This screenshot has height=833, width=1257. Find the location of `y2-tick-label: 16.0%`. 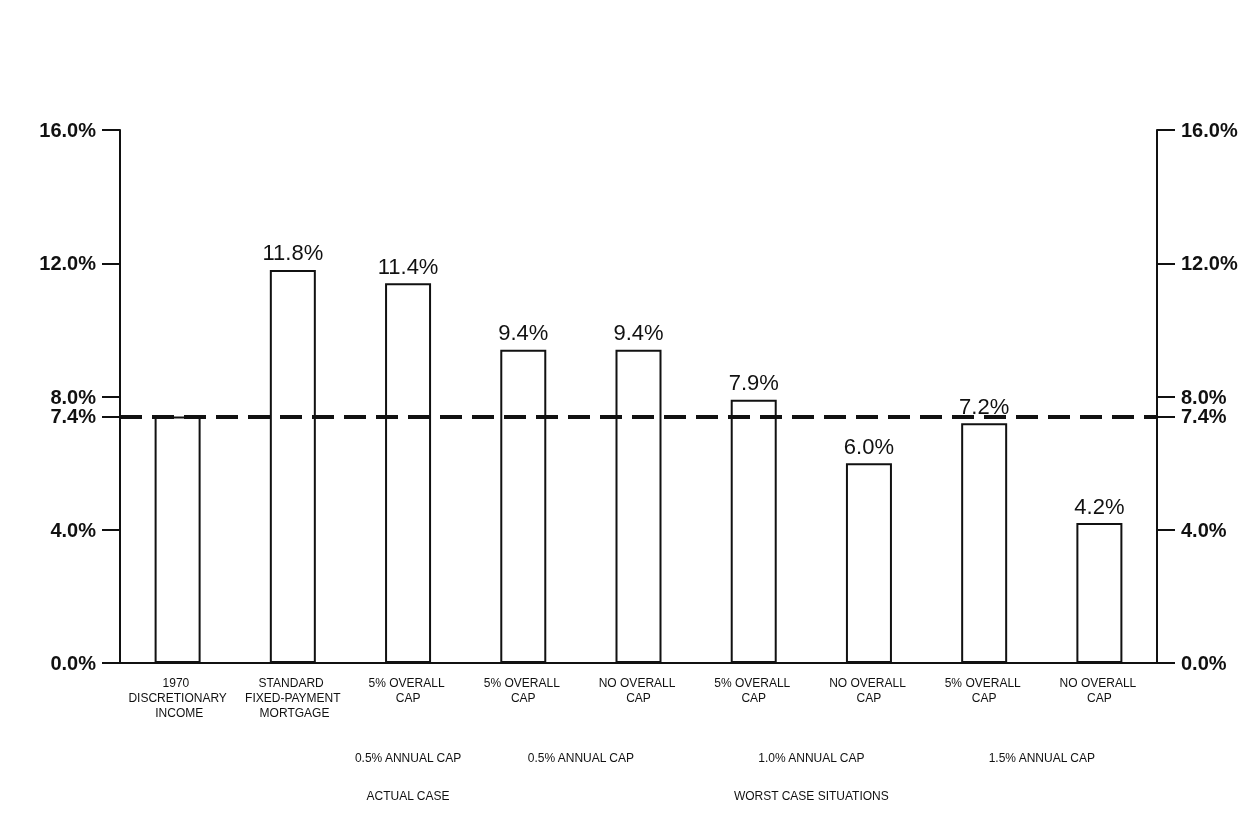

y2-tick-label: 16.0% is located at coordinates (1209, 130).